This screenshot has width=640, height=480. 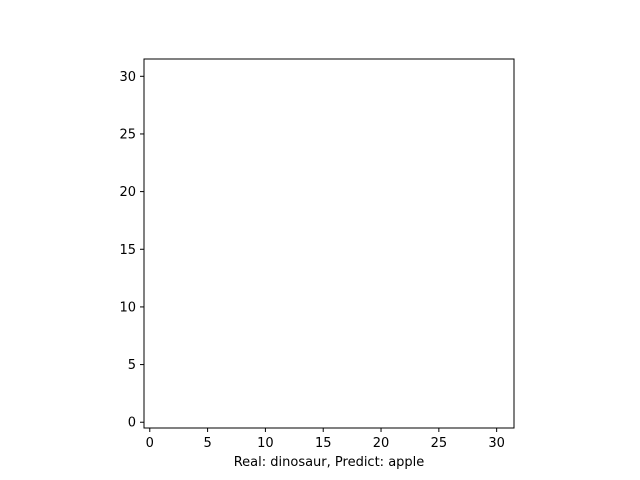 What do you see at coordinates (496, 443) in the screenshot?
I see `x-tick-label: 30` at bounding box center [496, 443].